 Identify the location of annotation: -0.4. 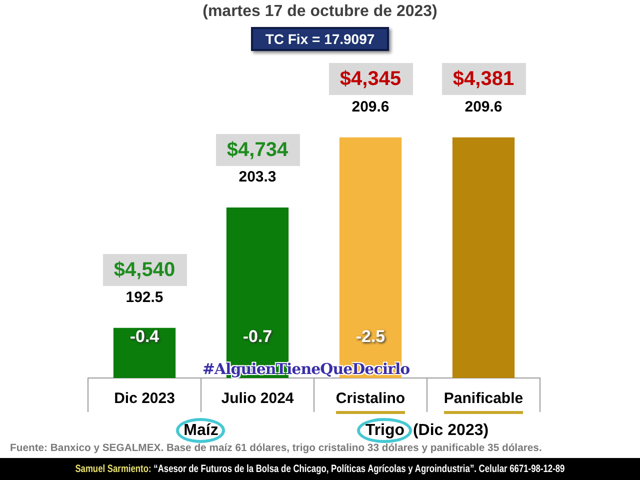
(144, 337).